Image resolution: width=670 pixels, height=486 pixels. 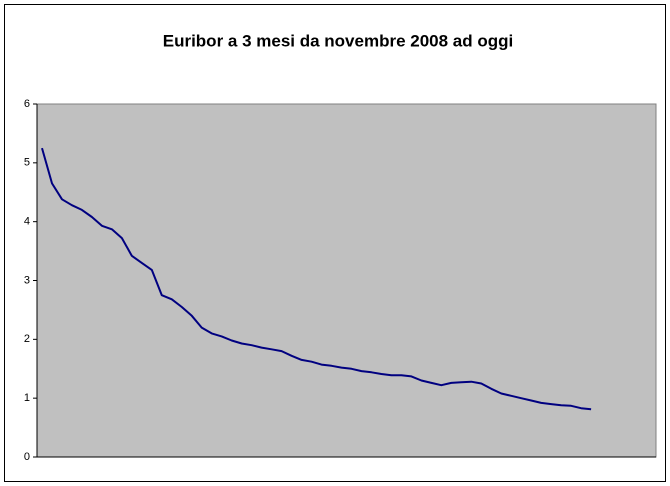 What do you see at coordinates (27, 163) in the screenshot?
I see `y-tick-label: 5` at bounding box center [27, 163].